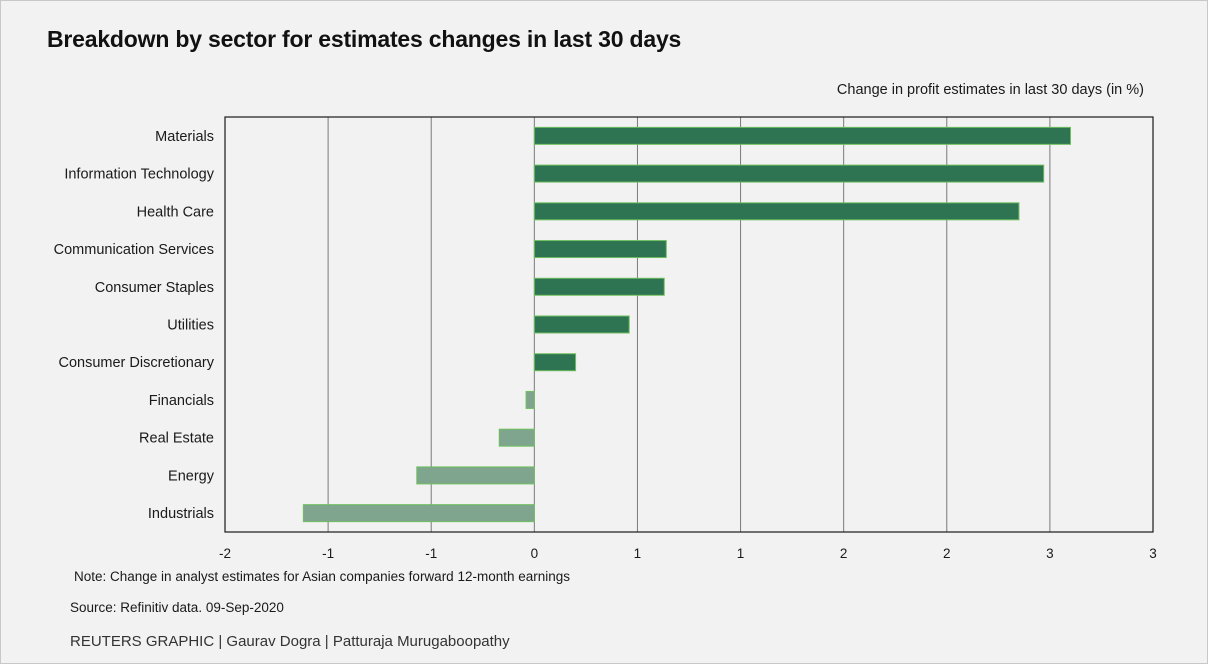  Describe the element at coordinates (190, 326) in the screenshot. I see `category-label: Utilities` at that location.